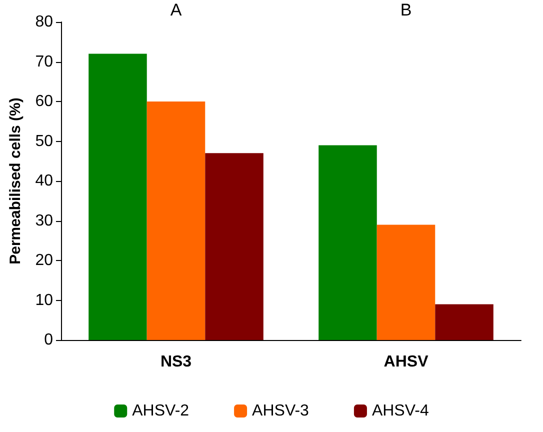 This screenshot has height=432, width=543. Describe the element at coordinates (281, 411) in the screenshot. I see `legend-label: AHSV-3` at that location.